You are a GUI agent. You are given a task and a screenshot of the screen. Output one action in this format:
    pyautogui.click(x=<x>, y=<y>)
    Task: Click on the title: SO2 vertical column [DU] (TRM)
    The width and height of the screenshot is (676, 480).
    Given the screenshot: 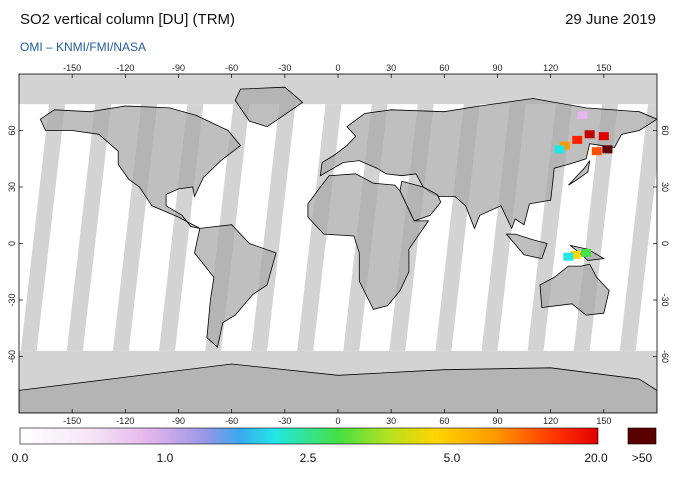 What is the action you would take?
    pyautogui.click(x=127, y=19)
    